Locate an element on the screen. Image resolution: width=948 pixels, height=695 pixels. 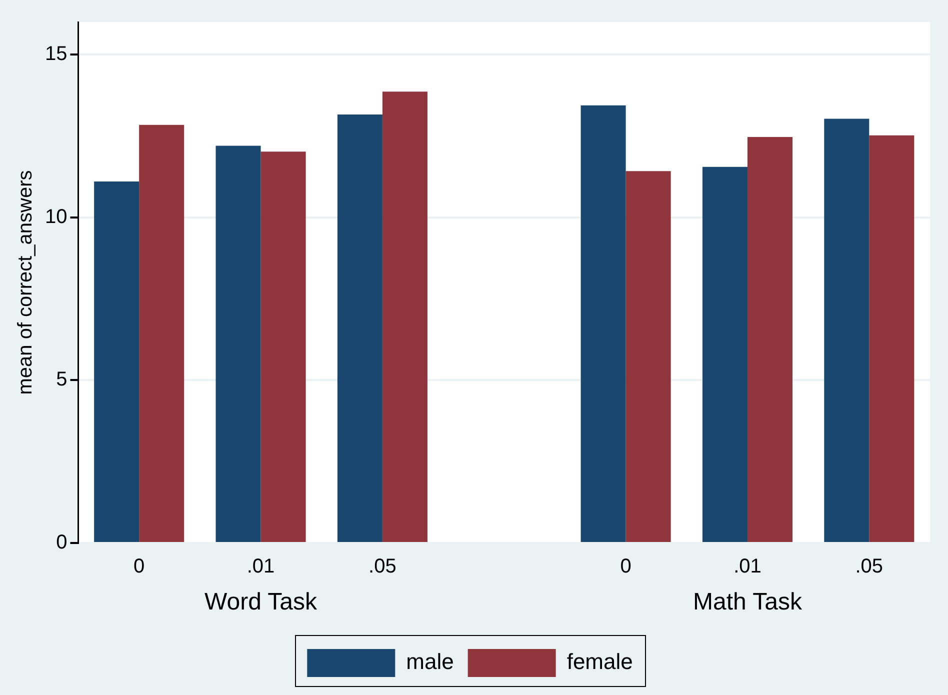
y-tick-label: 10 is located at coordinates (56, 217).